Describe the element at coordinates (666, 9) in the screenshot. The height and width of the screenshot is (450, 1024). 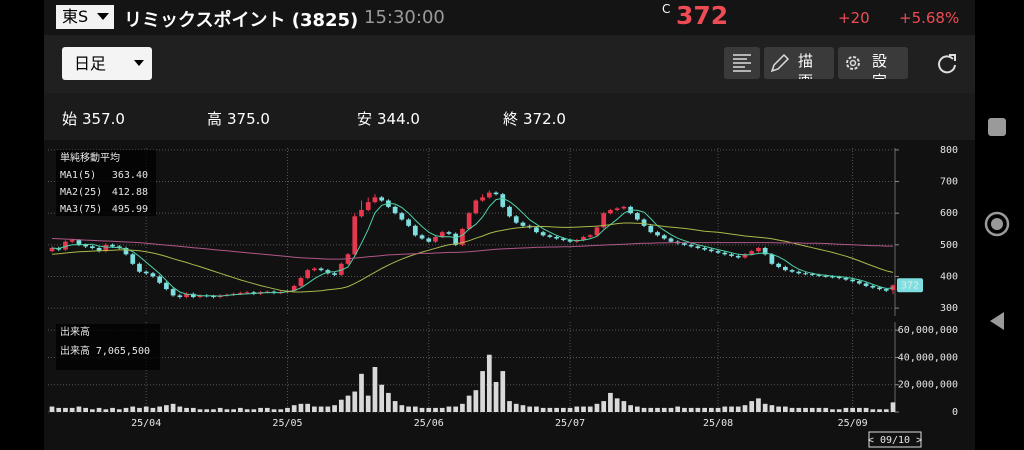
I see `price-flag: C` at that location.